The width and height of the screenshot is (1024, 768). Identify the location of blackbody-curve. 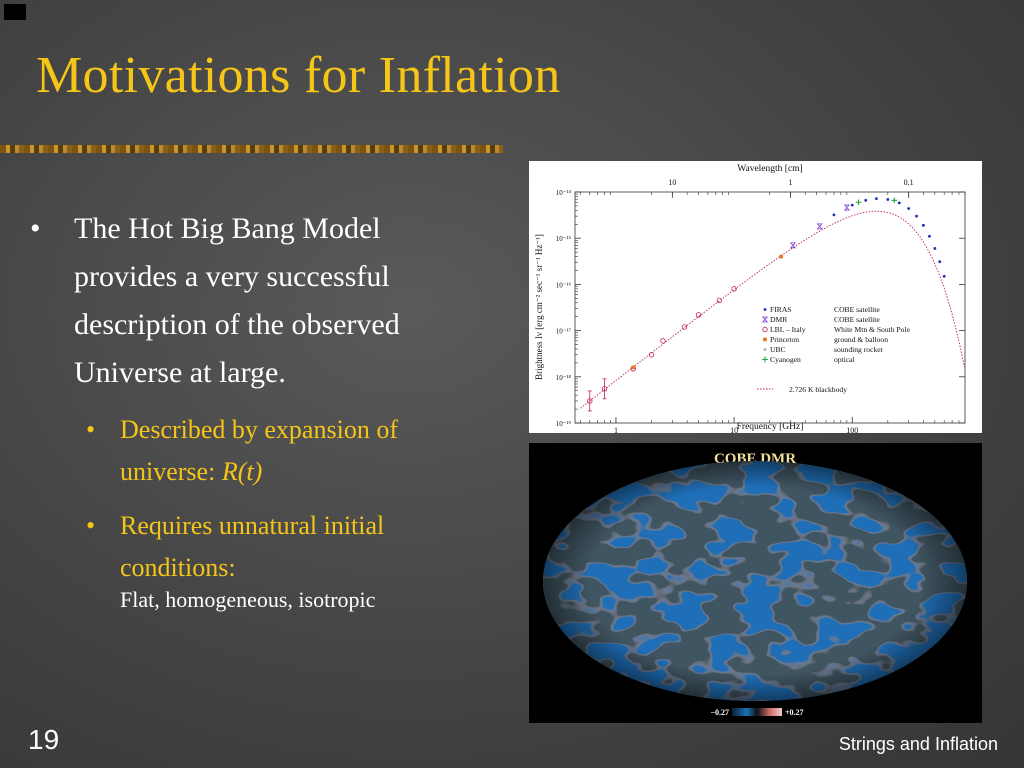
(772, 309).